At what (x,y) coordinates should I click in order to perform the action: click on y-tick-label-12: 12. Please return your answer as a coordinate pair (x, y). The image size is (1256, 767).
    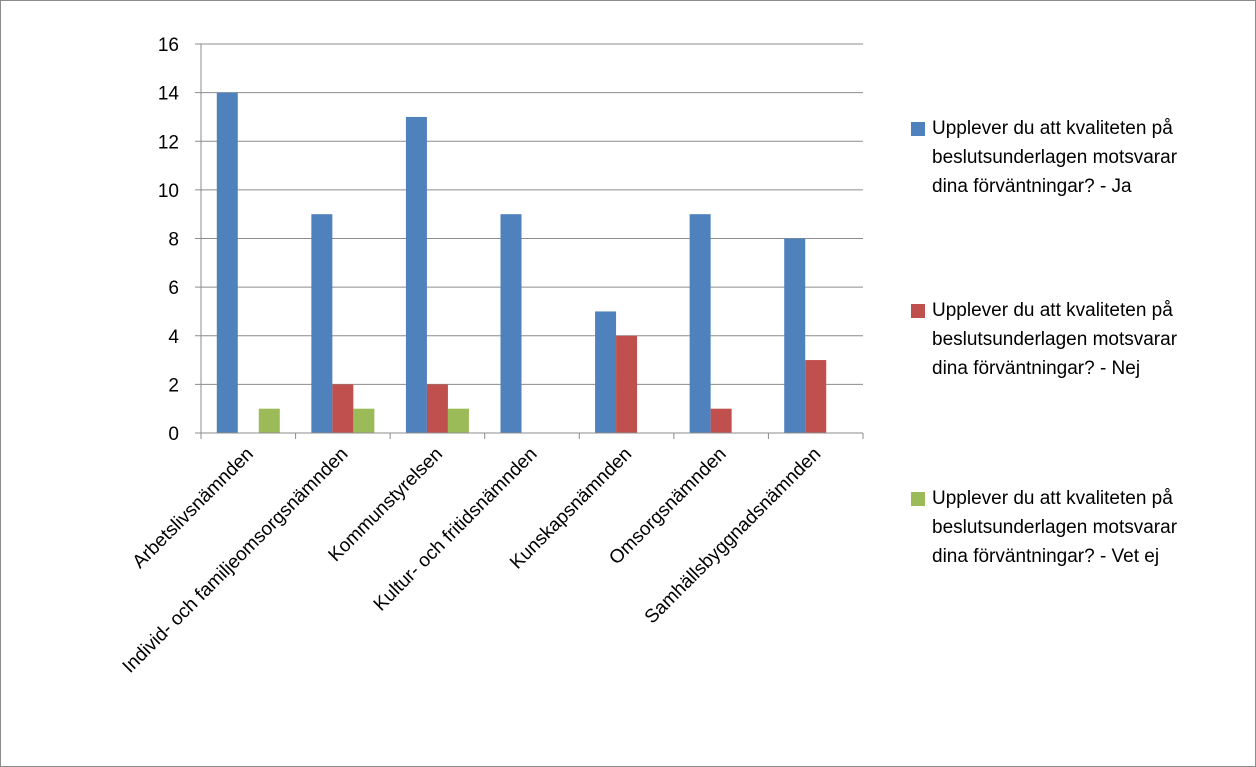
    Looking at the image, I should click on (168, 142).